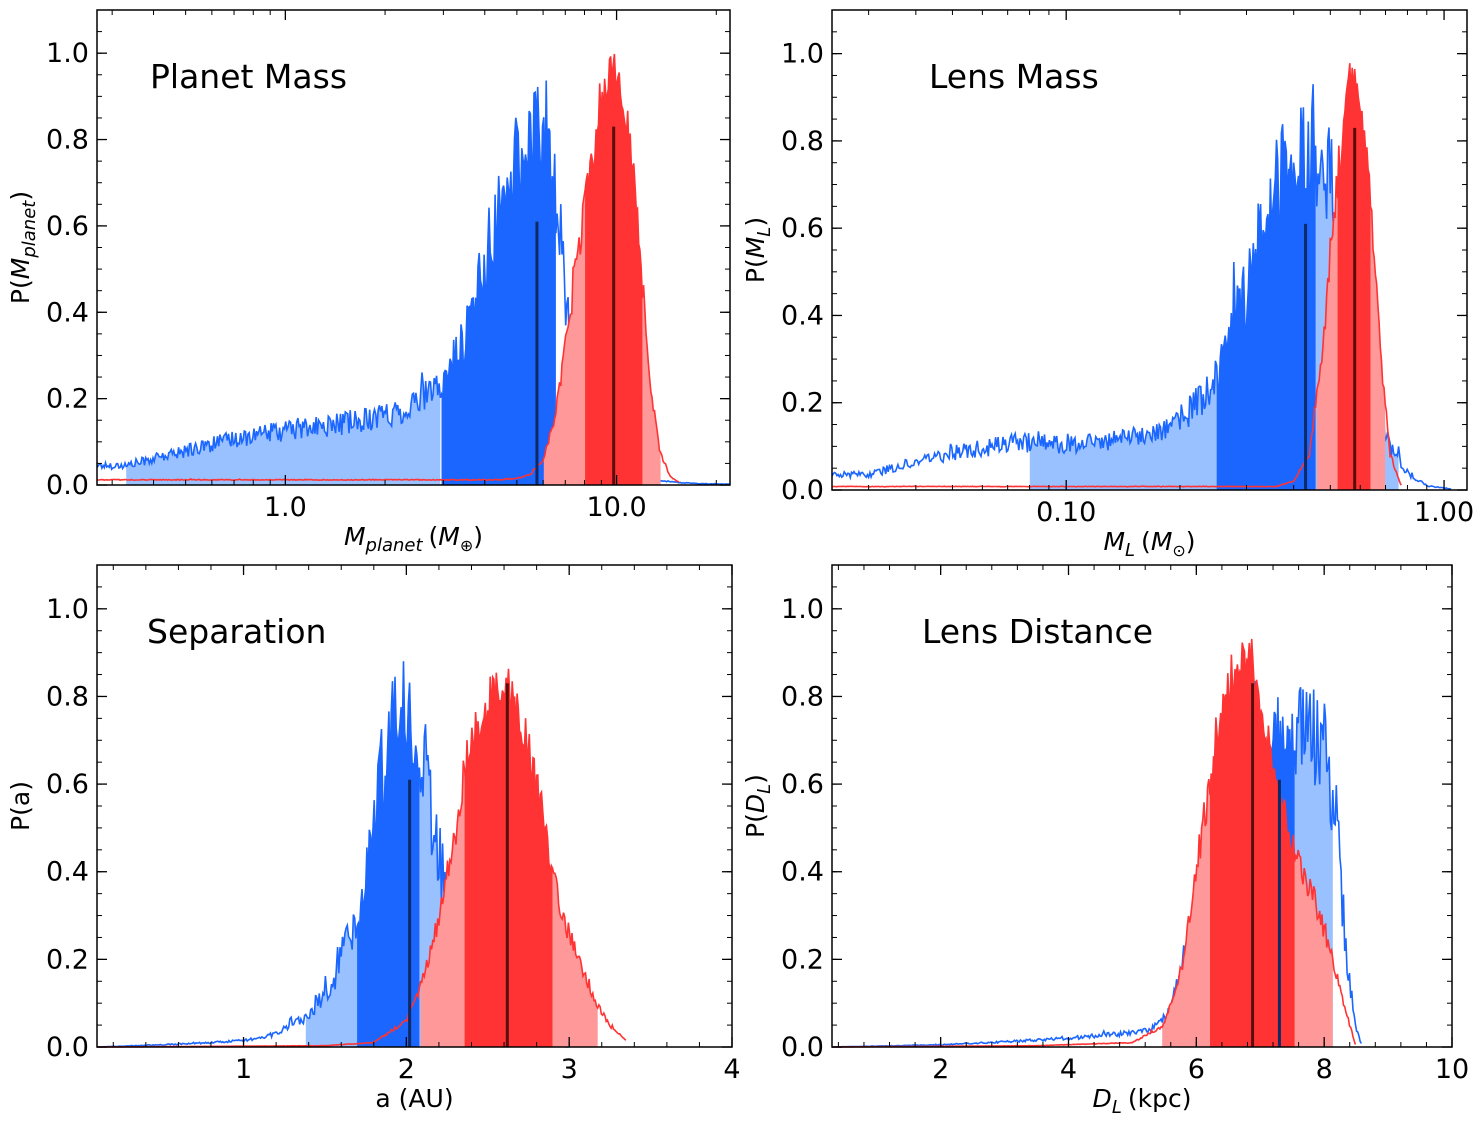 This screenshot has width=1484, height=1126. Describe the element at coordinates (20, 806) in the screenshot. I see `y-axis-label: P(a)` at that location.